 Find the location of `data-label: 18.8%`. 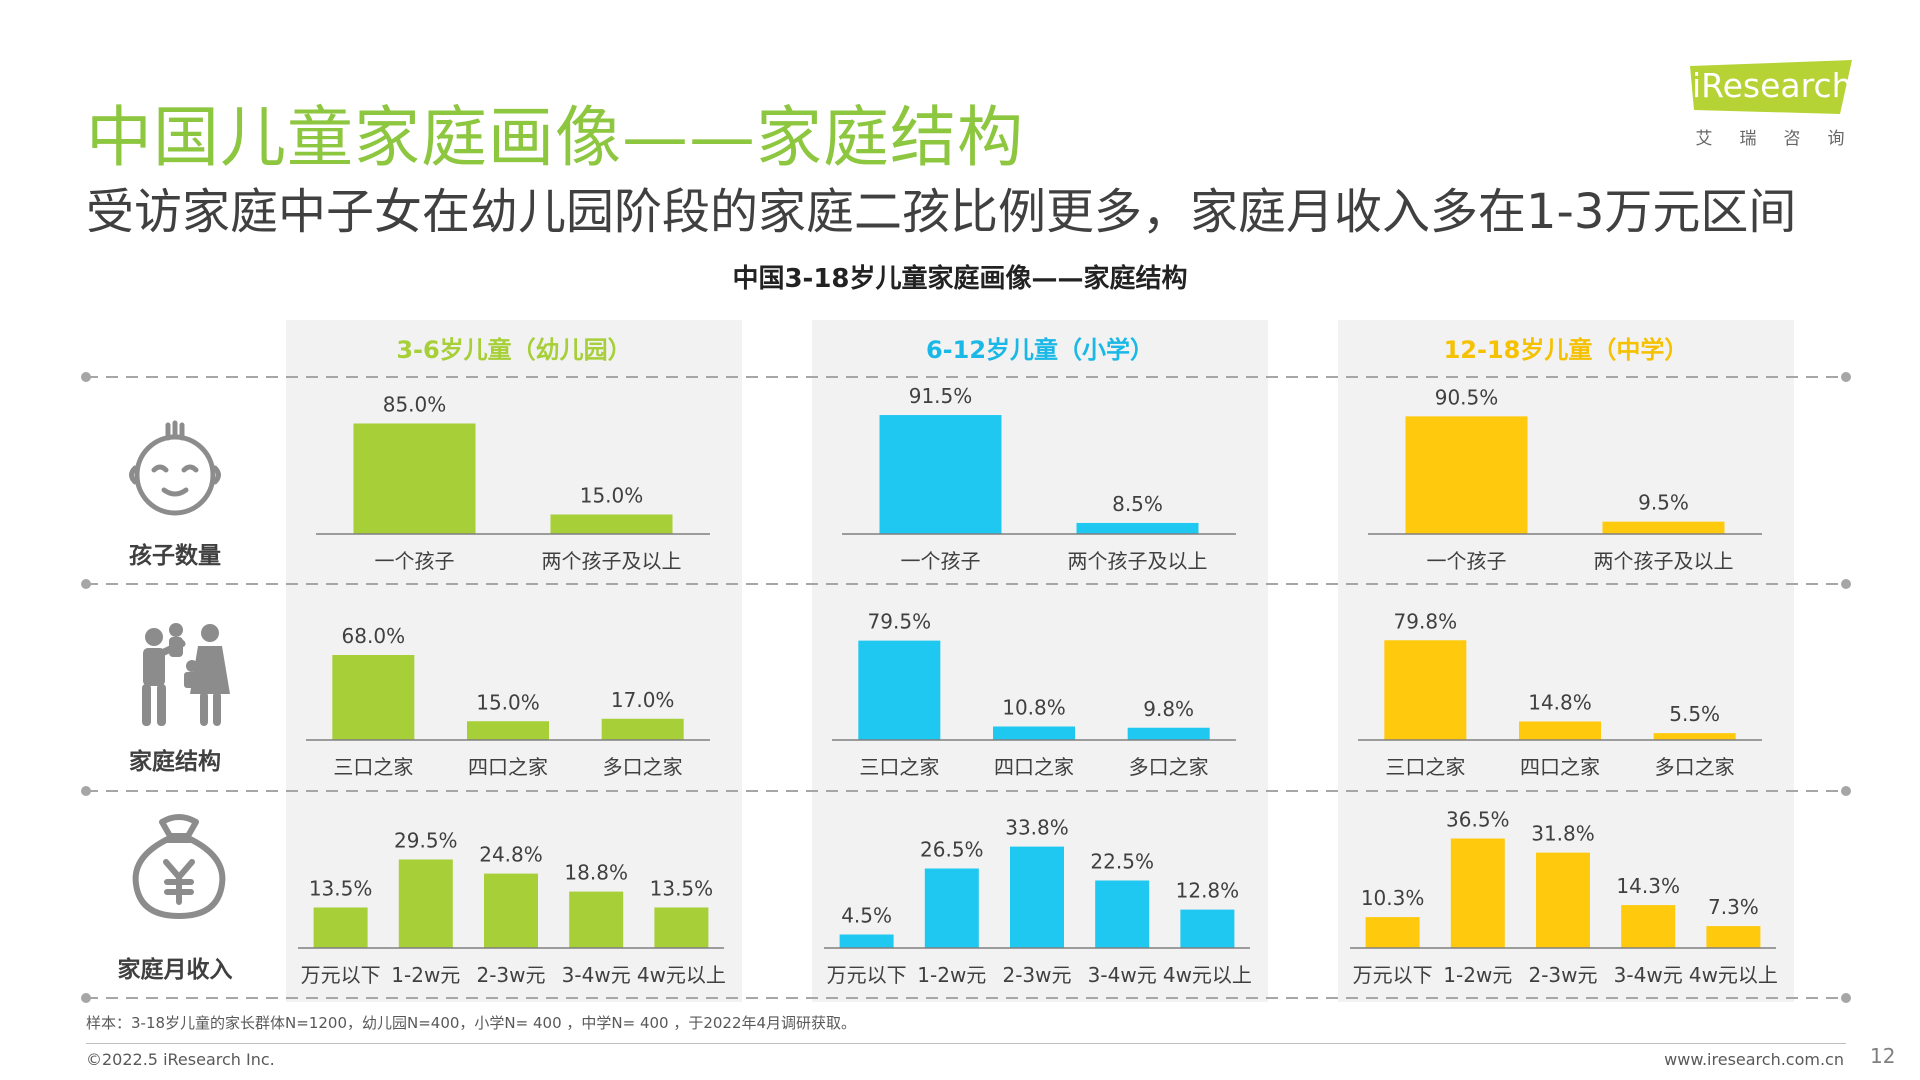

data-label: 18.8% is located at coordinates (596, 873).